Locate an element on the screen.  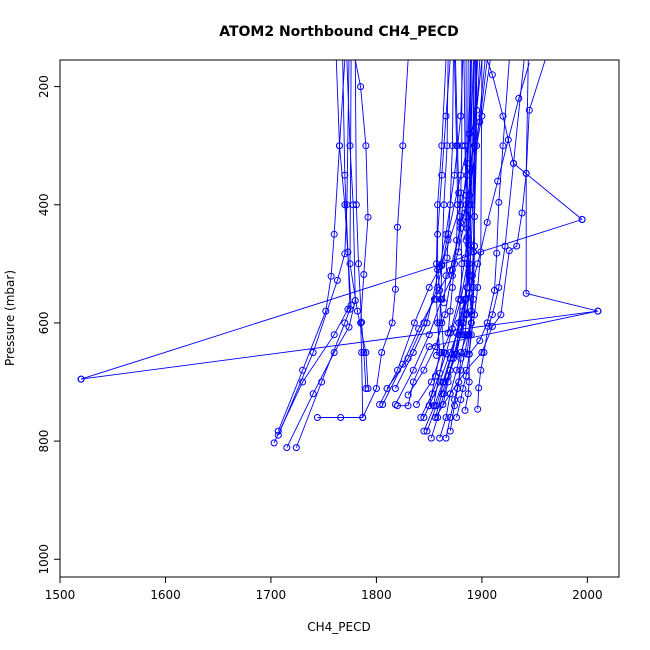
x-tick-label: 2000 is located at coordinates (587, 595).